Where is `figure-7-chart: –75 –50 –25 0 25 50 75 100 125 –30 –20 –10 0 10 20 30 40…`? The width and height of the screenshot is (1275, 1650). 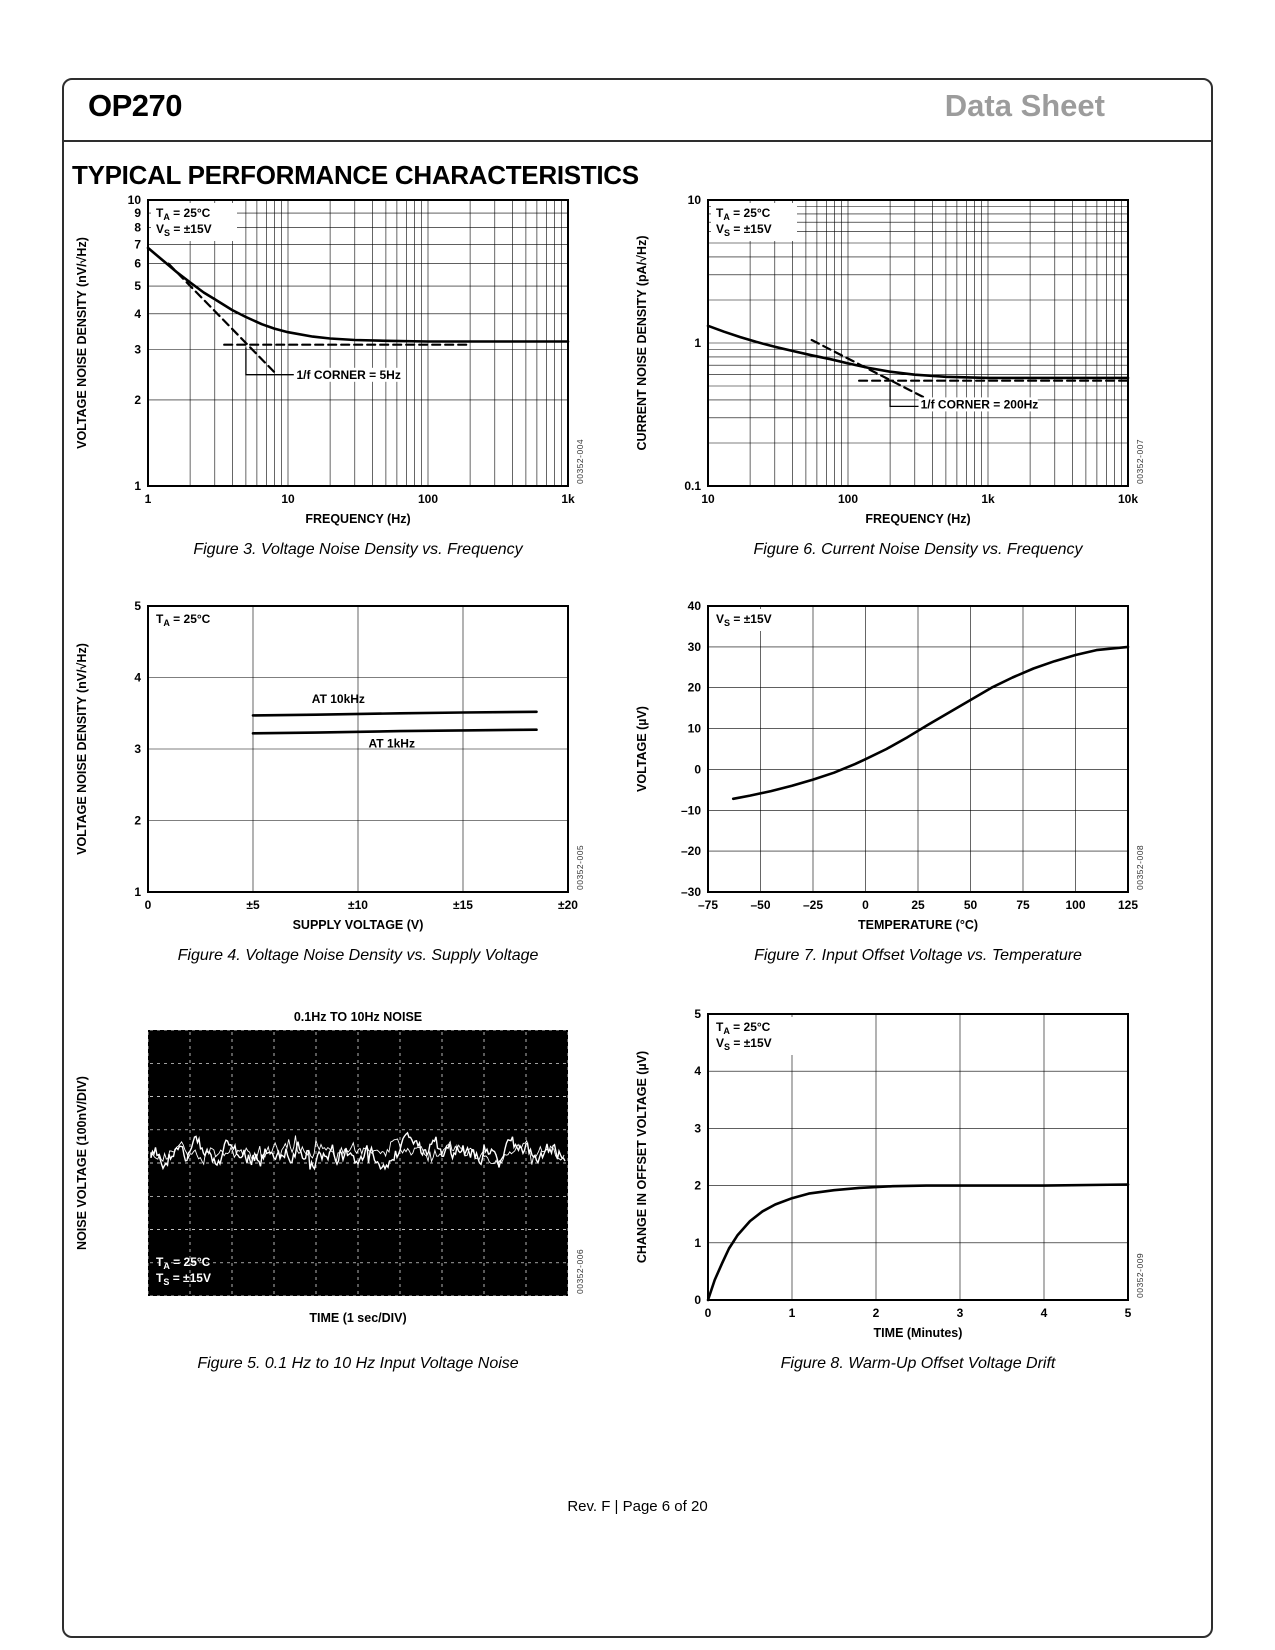 figure-7-chart: –75 –50 –25 0 25 50 75 100 125 –30 –20 –10 0 10 20 30 40… is located at coordinates (920, 770).